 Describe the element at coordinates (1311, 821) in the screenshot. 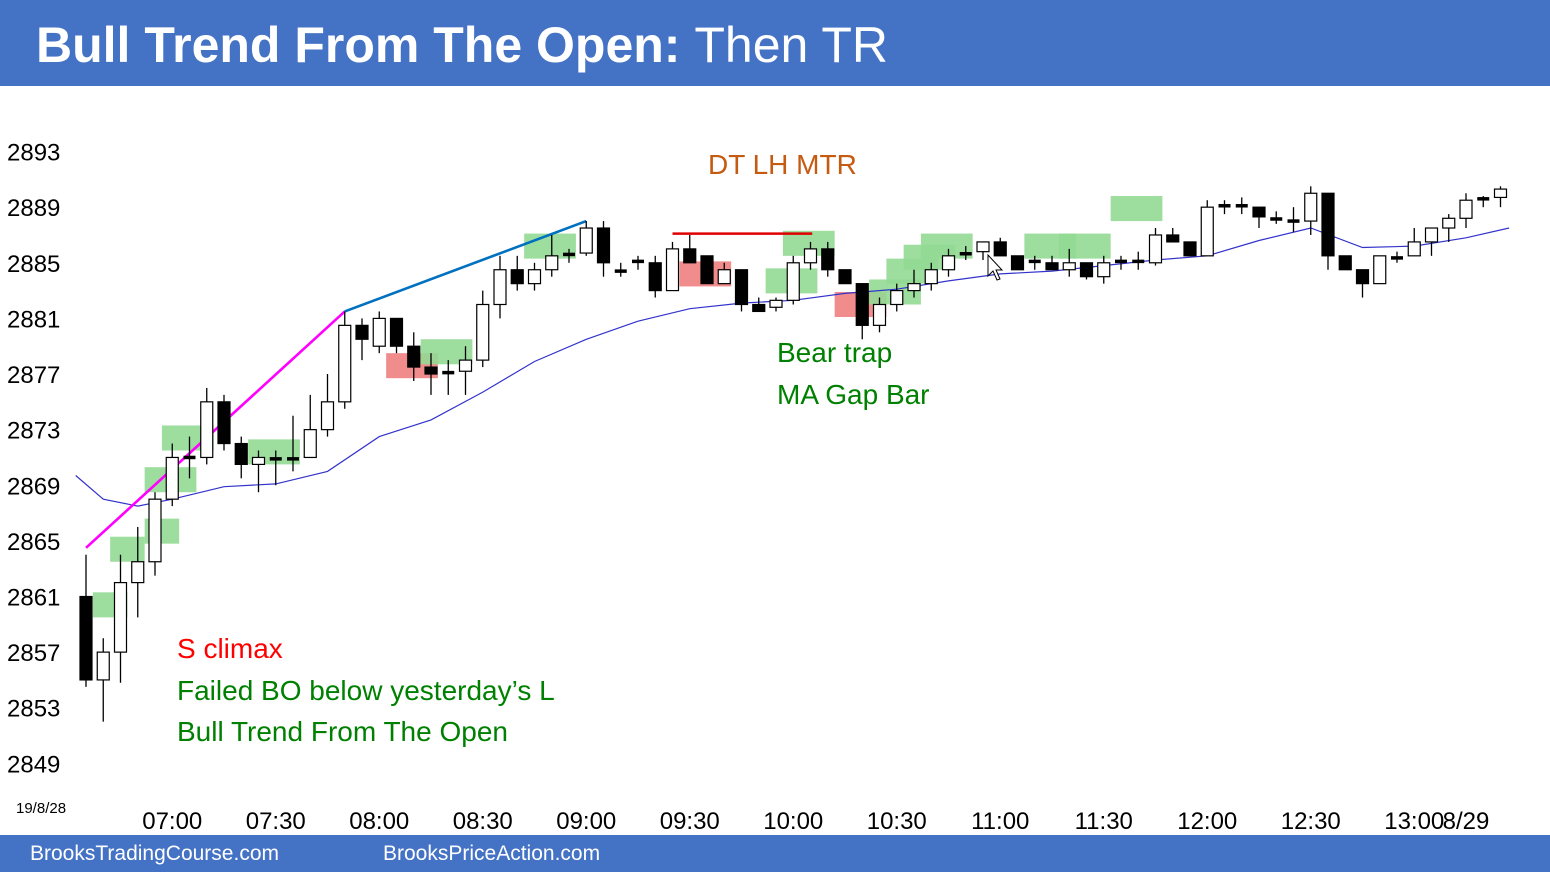

I see `x-tick-label: 12:30` at that location.